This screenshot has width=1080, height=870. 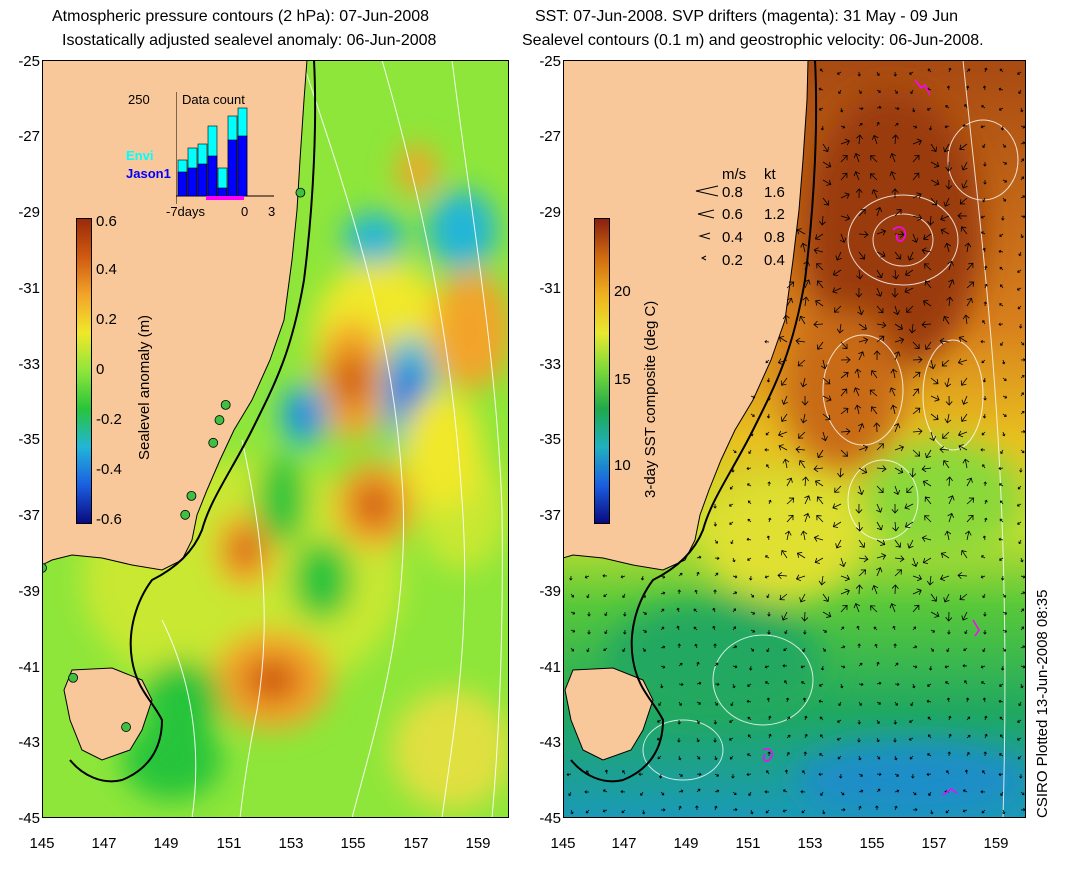 What do you see at coordinates (774, 192) in the screenshot?
I see `vel-legend-kt: 1.6` at bounding box center [774, 192].